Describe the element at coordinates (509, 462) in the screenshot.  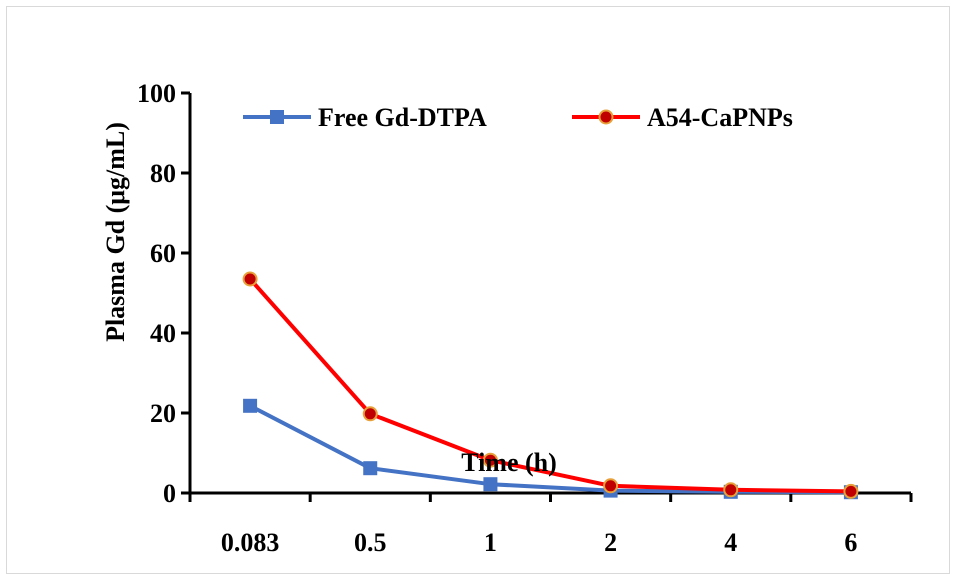
I see `x-axis-label: Time (h)` at that location.